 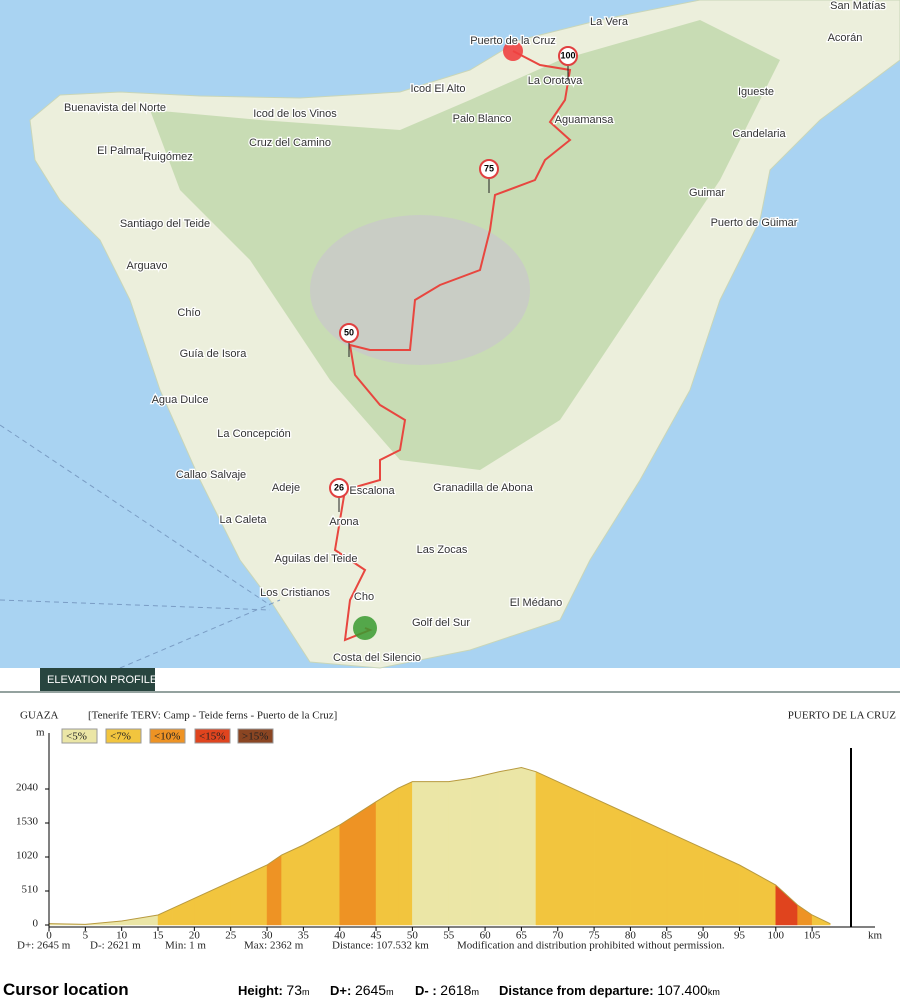 I want to click on cursor-item: D+: 2645m, so click(x=362, y=990).